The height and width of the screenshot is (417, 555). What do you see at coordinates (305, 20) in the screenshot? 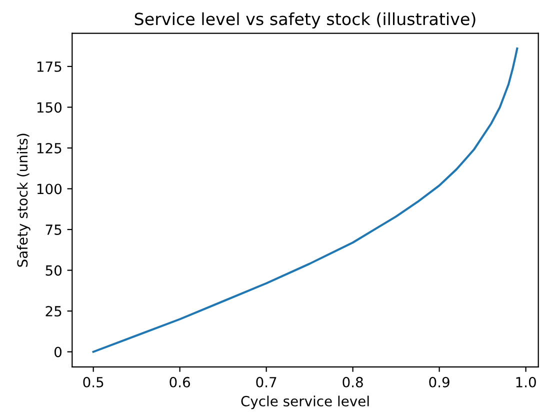
I see `chart-title: Service level vs safety stock (illustrative)` at bounding box center [305, 20].